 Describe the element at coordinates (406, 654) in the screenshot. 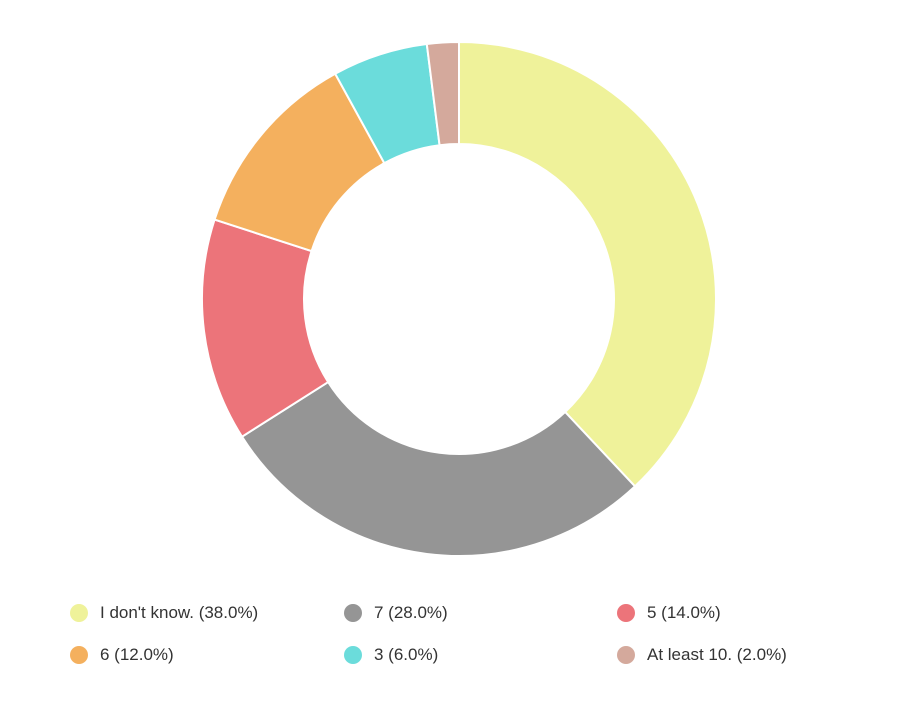

I see `legend-label: 3 (6.0%)` at that location.